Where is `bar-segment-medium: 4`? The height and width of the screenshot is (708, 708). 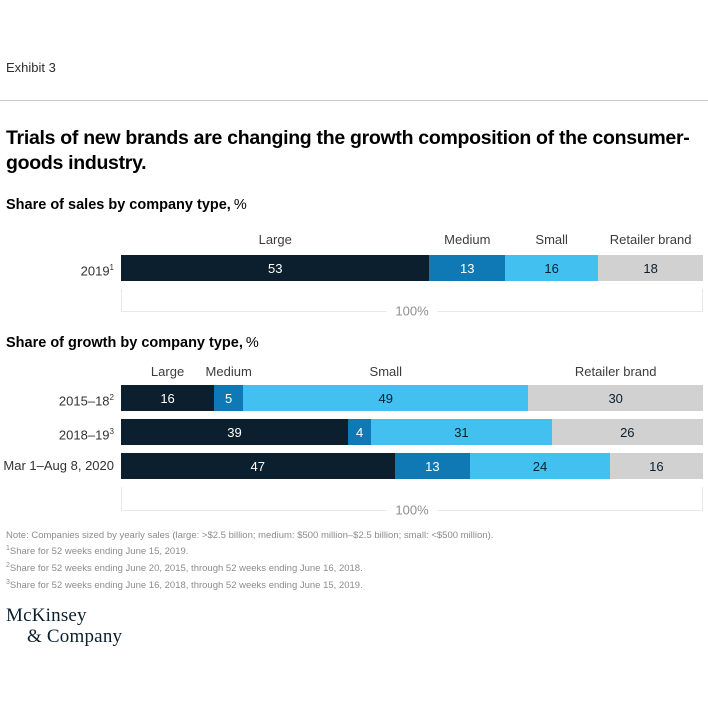
bar-segment-medium: 4 is located at coordinates (359, 432).